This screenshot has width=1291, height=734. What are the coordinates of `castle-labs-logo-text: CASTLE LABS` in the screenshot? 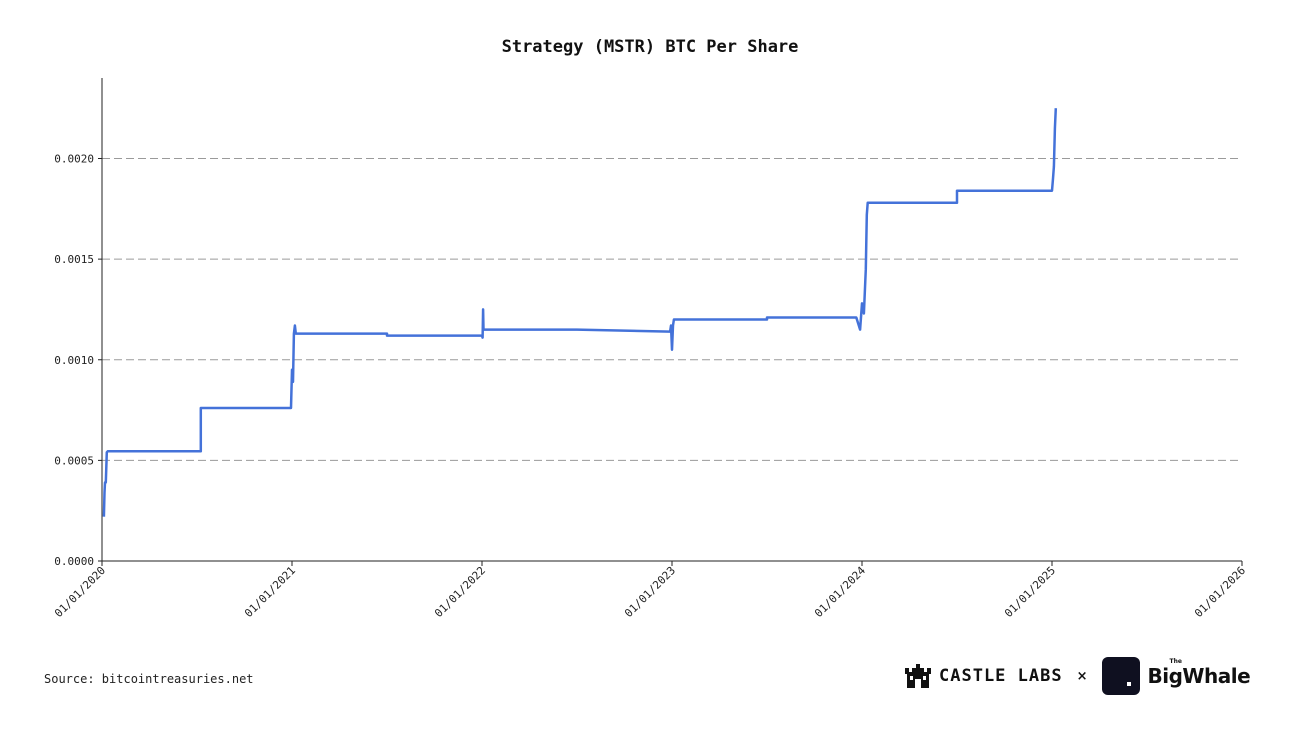 It's located at (1001, 676).